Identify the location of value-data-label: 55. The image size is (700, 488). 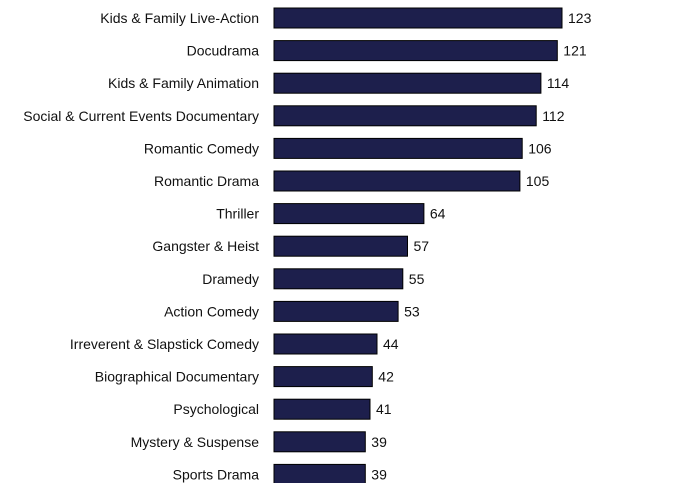
(417, 279).